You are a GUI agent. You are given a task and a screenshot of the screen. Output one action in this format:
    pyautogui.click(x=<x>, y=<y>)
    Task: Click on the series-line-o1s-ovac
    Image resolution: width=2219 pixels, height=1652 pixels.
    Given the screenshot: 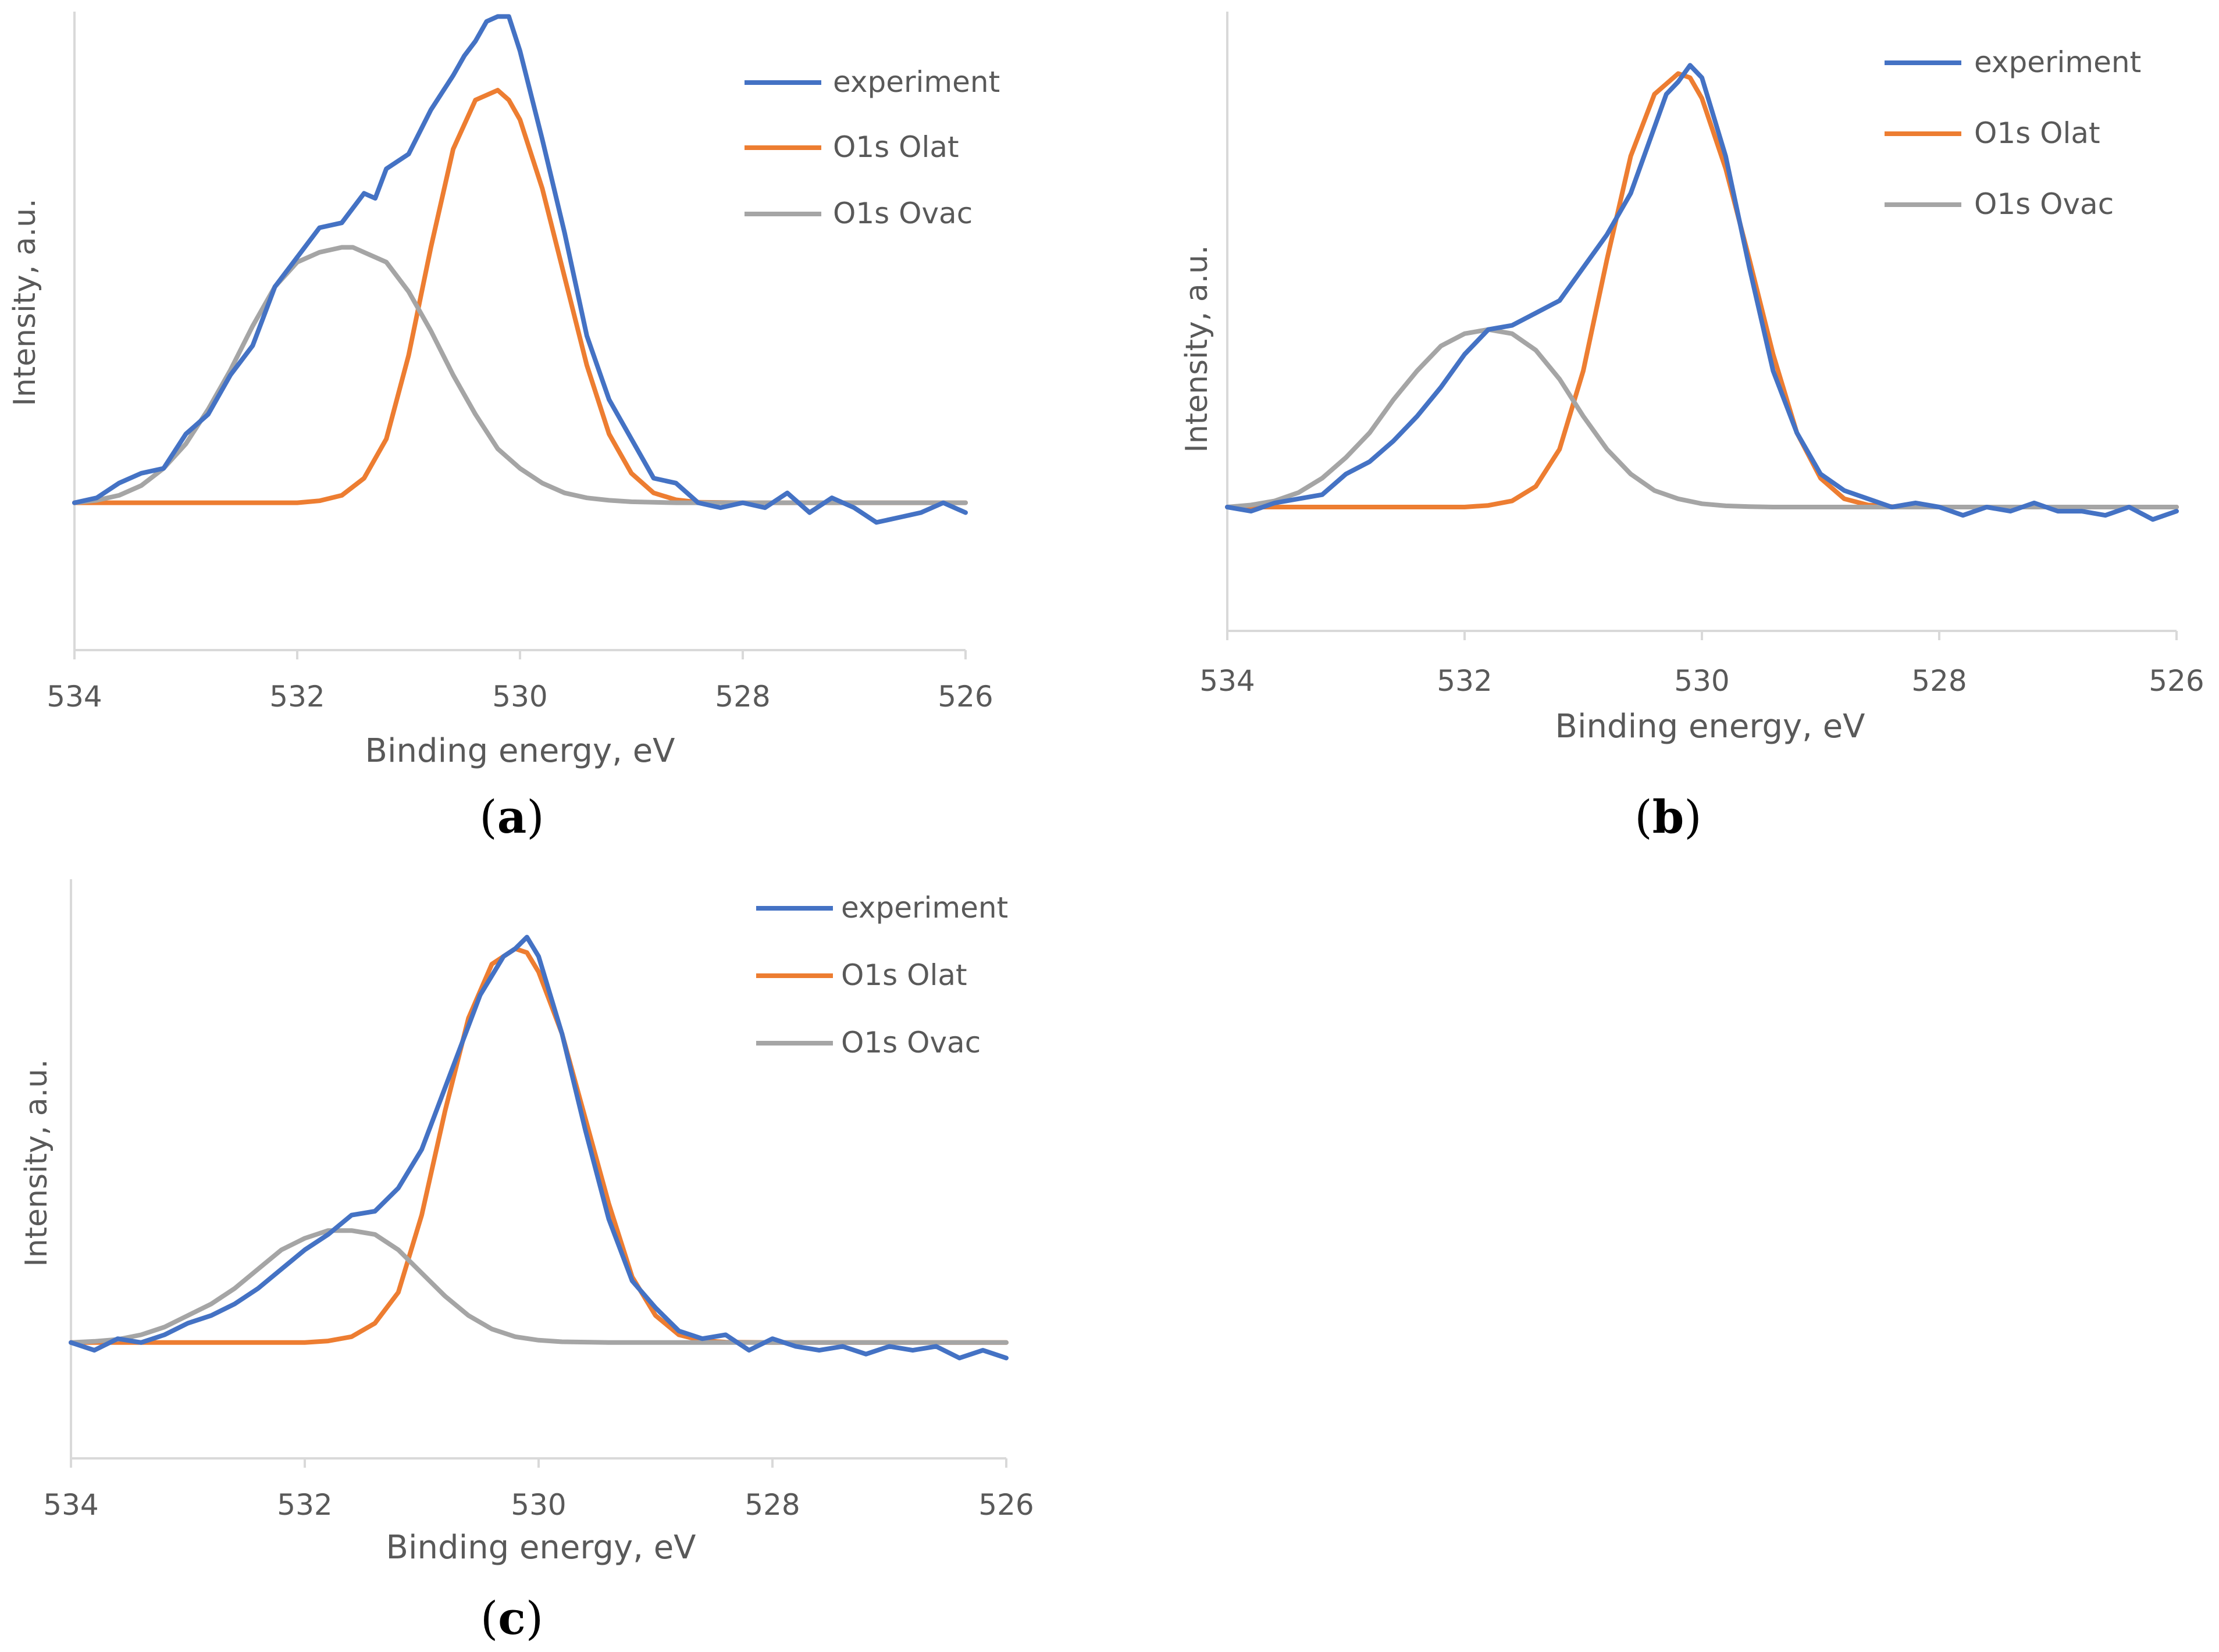 What is the action you would take?
    pyautogui.click(x=1702, y=418)
    